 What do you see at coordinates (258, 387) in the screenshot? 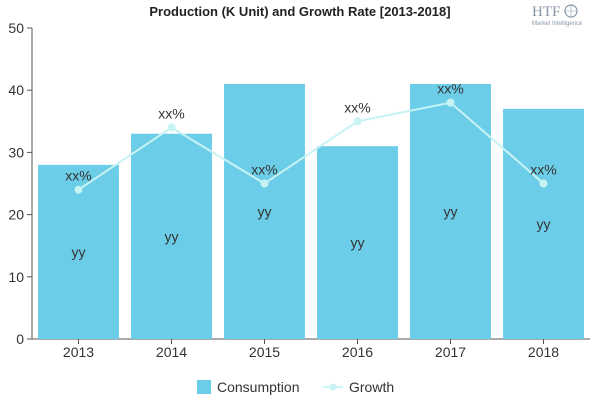
I see `legend-label-consumption: Consumption` at bounding box center [258, 387].